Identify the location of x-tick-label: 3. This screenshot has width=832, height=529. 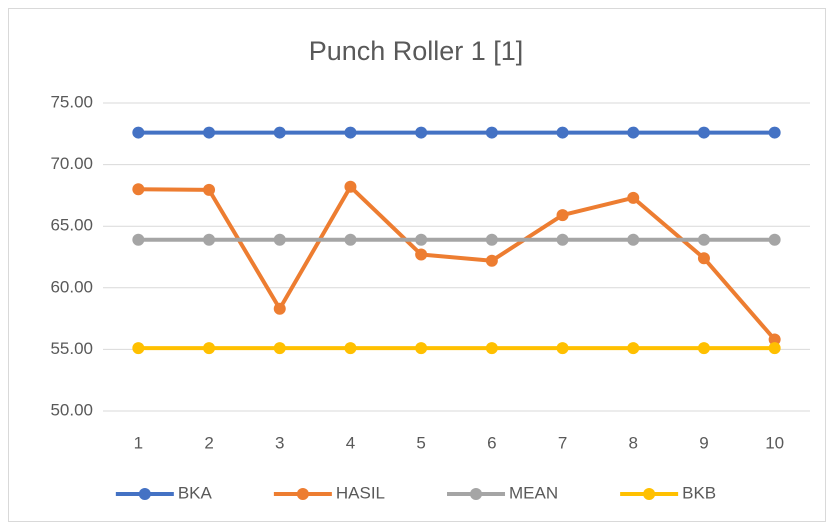
(279, 442).